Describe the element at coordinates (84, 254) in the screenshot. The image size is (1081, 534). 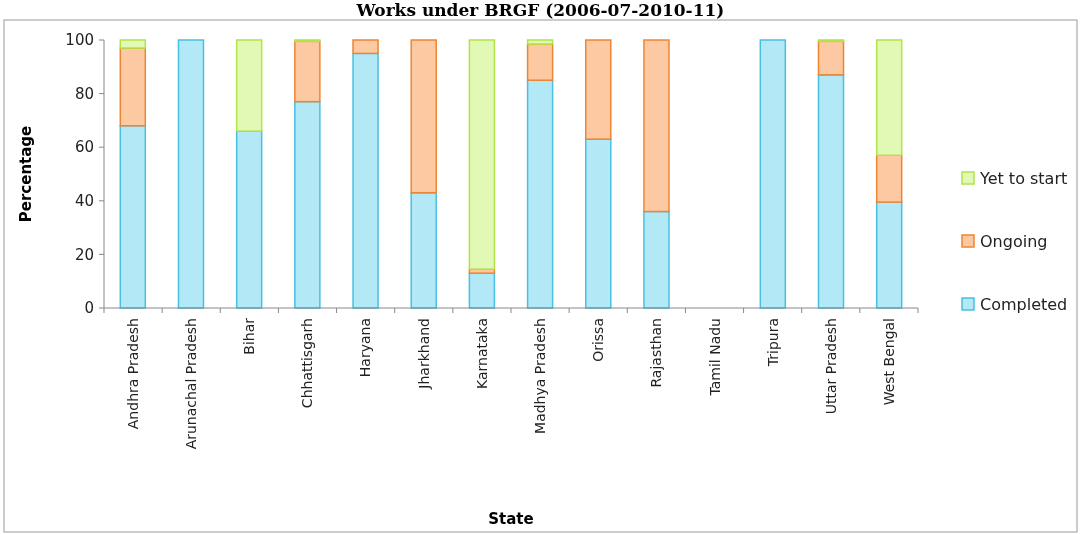
I see `y-tick-label: 20` at that location.